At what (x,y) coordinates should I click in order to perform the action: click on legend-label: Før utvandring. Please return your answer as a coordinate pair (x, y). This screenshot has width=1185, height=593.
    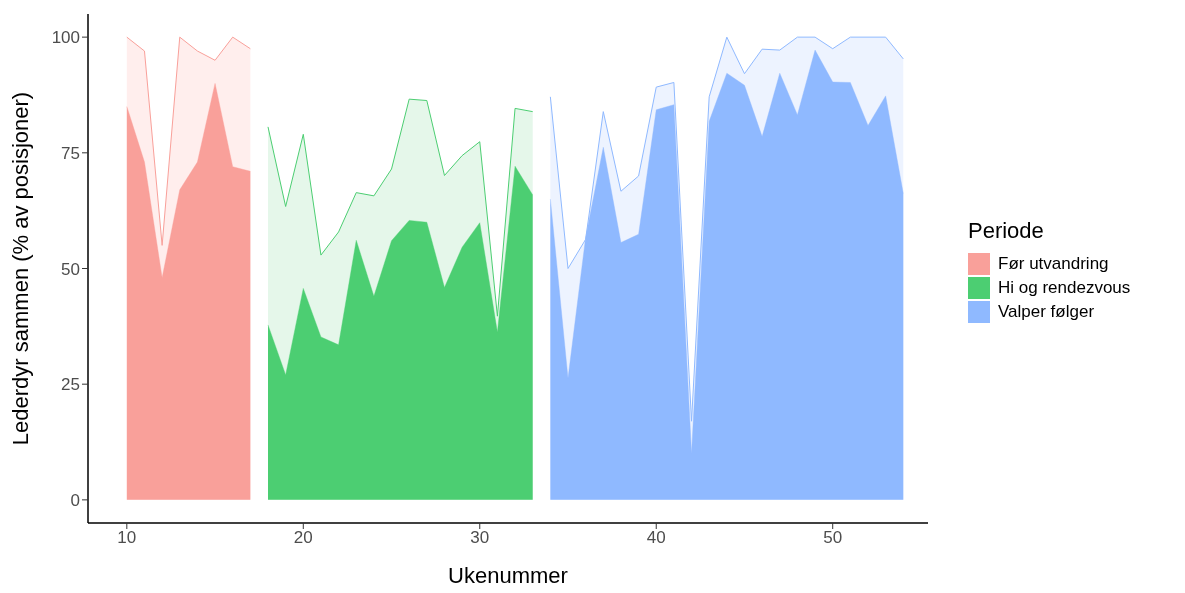
    Looking at the image, I should click on (1053, 264).